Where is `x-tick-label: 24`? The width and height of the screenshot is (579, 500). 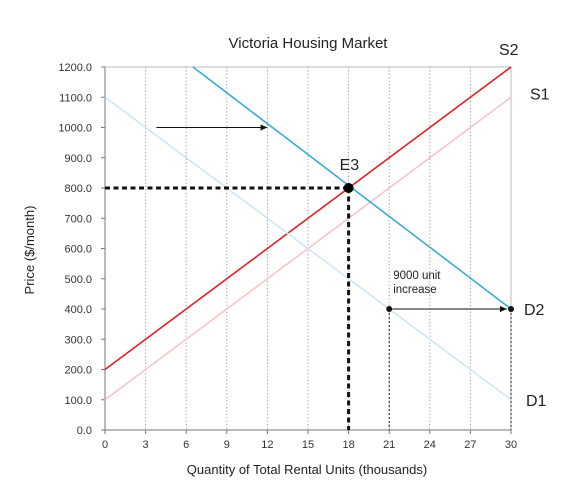 x-tick-label: 24 is located at coordinates (430, 445).